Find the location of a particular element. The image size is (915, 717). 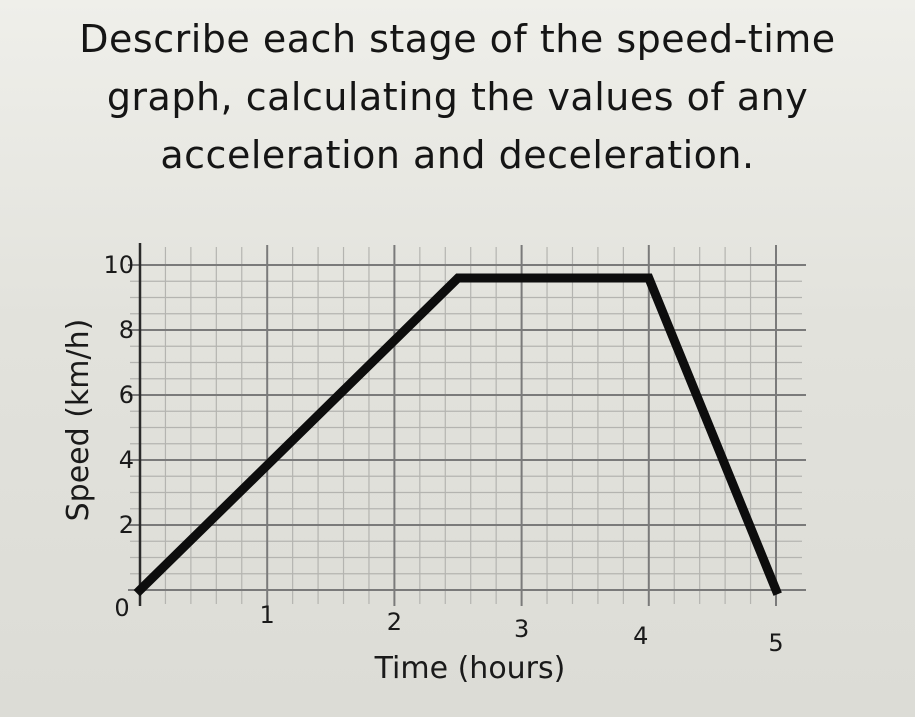

x-tick-label: 3 is located at coordinates (521, 629).